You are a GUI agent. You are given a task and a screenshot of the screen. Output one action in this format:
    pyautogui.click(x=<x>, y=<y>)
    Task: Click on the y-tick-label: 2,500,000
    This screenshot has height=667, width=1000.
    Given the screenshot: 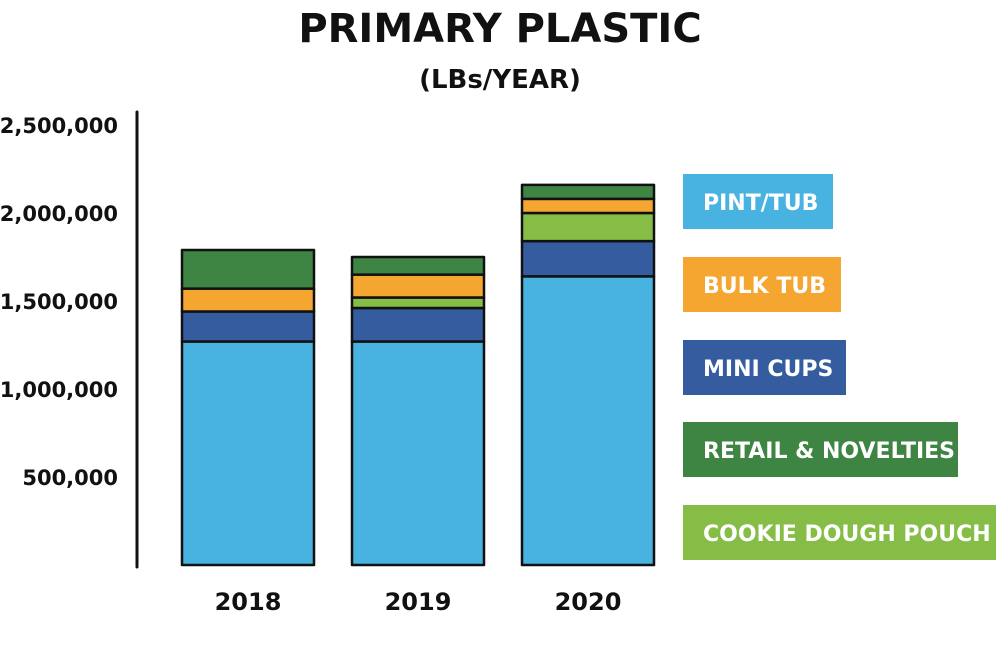 What is the action you would take?
    pyautogui.click(x=59, y=126)
    